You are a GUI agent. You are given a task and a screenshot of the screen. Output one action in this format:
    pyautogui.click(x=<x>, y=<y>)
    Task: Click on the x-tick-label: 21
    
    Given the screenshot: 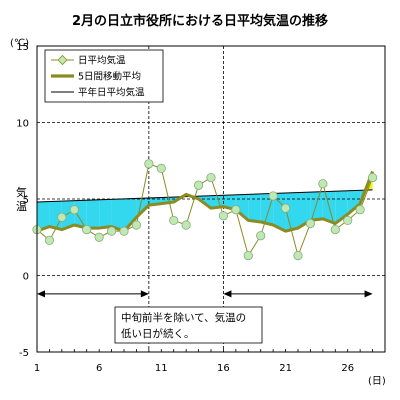 What is the action you would take?
    pyautogui.click(x=285, y=368)
    